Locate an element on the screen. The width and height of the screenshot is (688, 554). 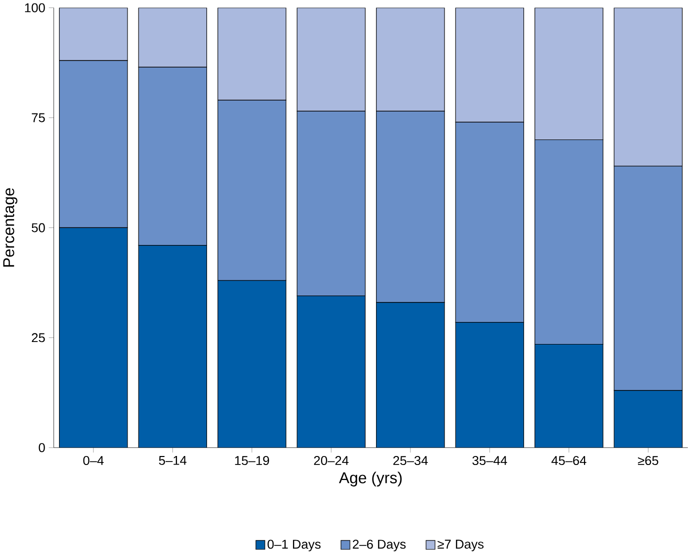
x-tick-label: 35–44 is located at coordinates (490, 461).